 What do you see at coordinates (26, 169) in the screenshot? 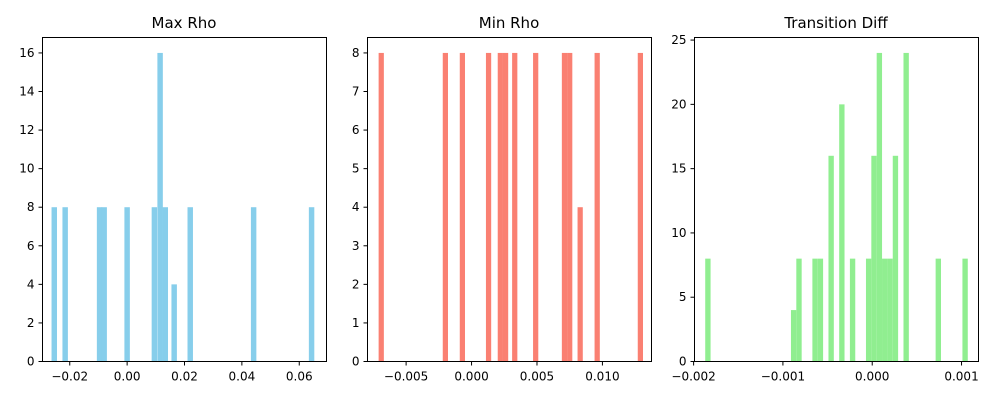
I see `max-rho-ytick-label-5: 10` at bounding box center [26, 169].